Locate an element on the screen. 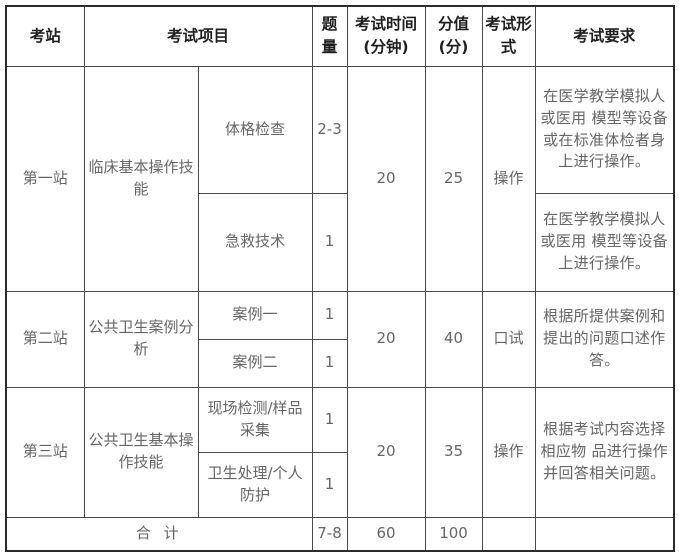 This screenshot has height=552, width=679. cell-sub-3-1: 现场检测/样品采集 is located at coordinates (255, 419).